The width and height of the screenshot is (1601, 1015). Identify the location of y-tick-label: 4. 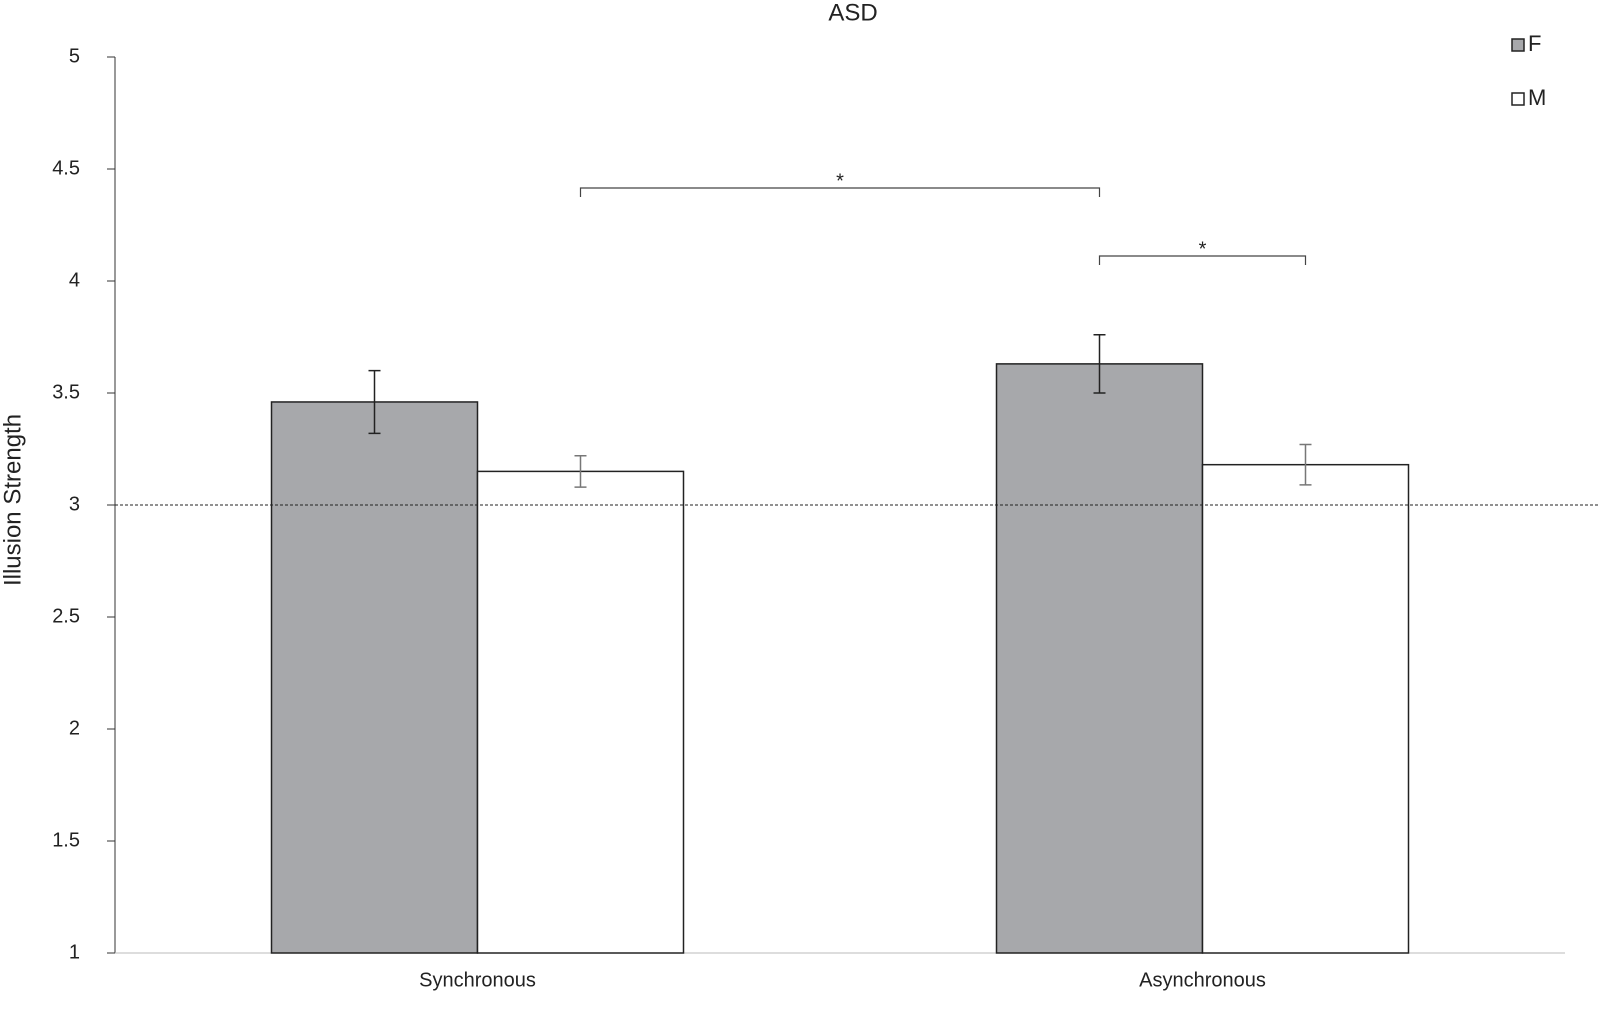
(74, 280).